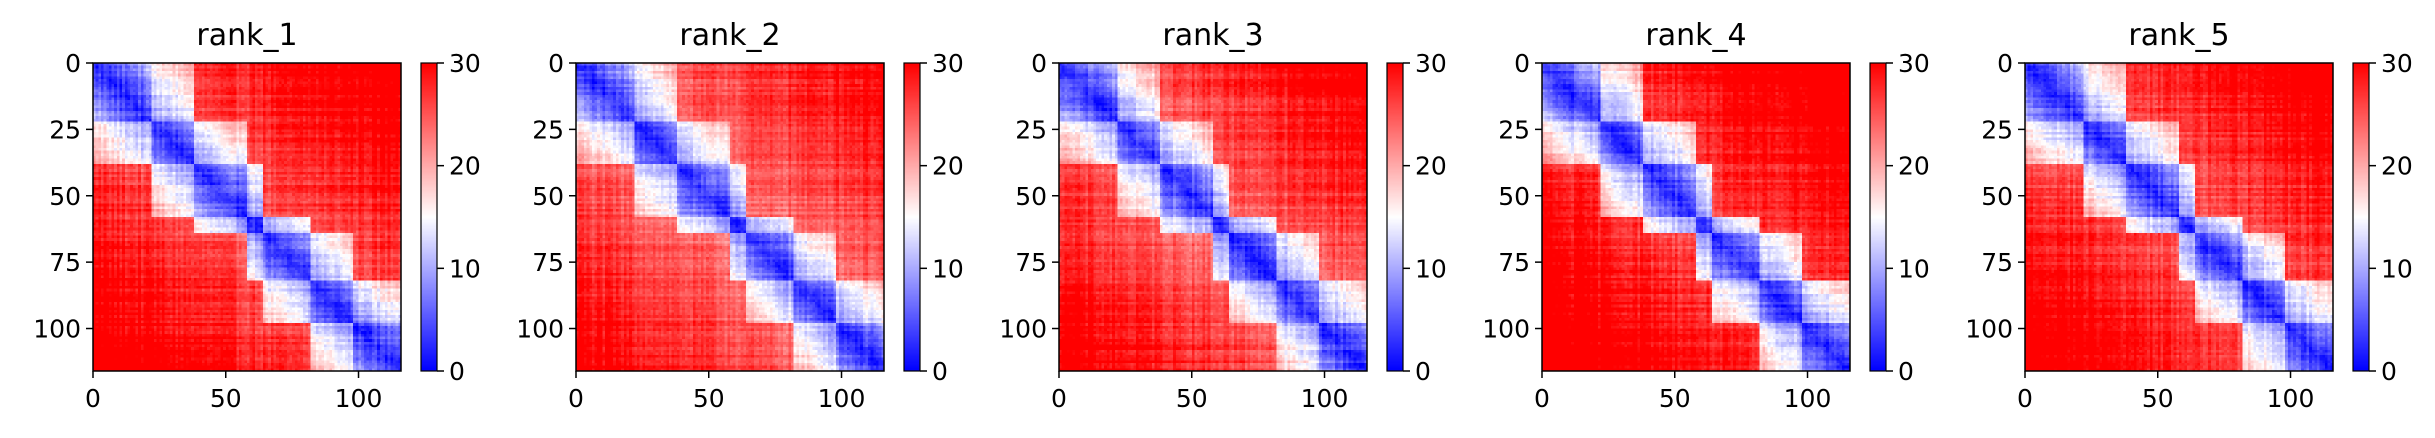  I want to click on panel-title: rank_1, so click(246, 35).